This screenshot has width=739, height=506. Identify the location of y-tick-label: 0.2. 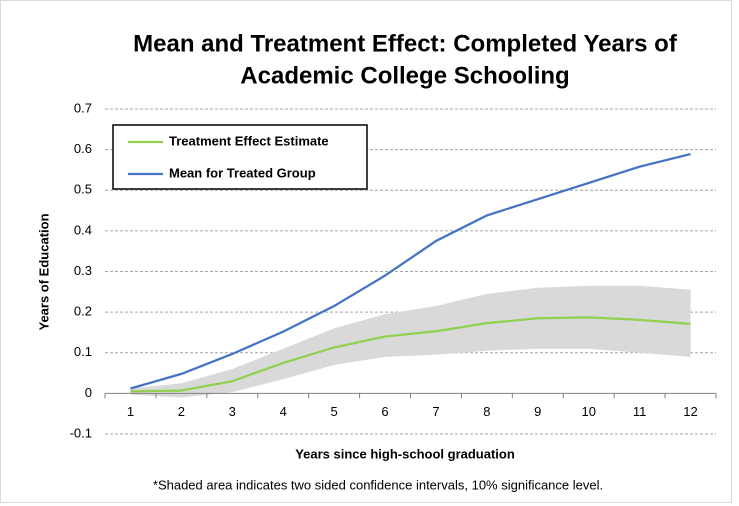
(83, 311).